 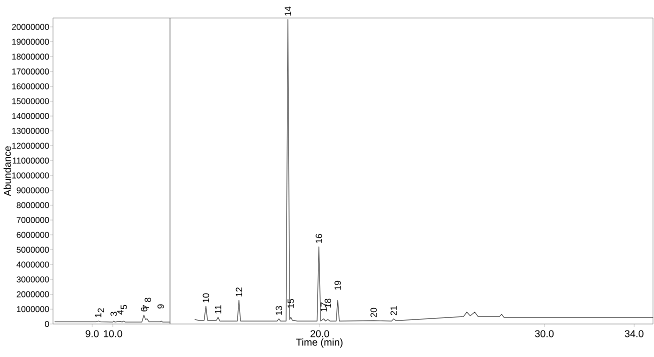 I want to click on annotation: 21, so click(x=393, y=311).